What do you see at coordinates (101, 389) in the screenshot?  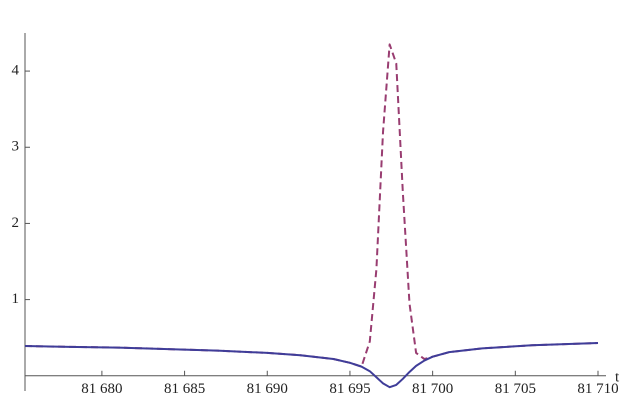 I see `x-tick-label: 81 680` at bounding box center [101, 389].